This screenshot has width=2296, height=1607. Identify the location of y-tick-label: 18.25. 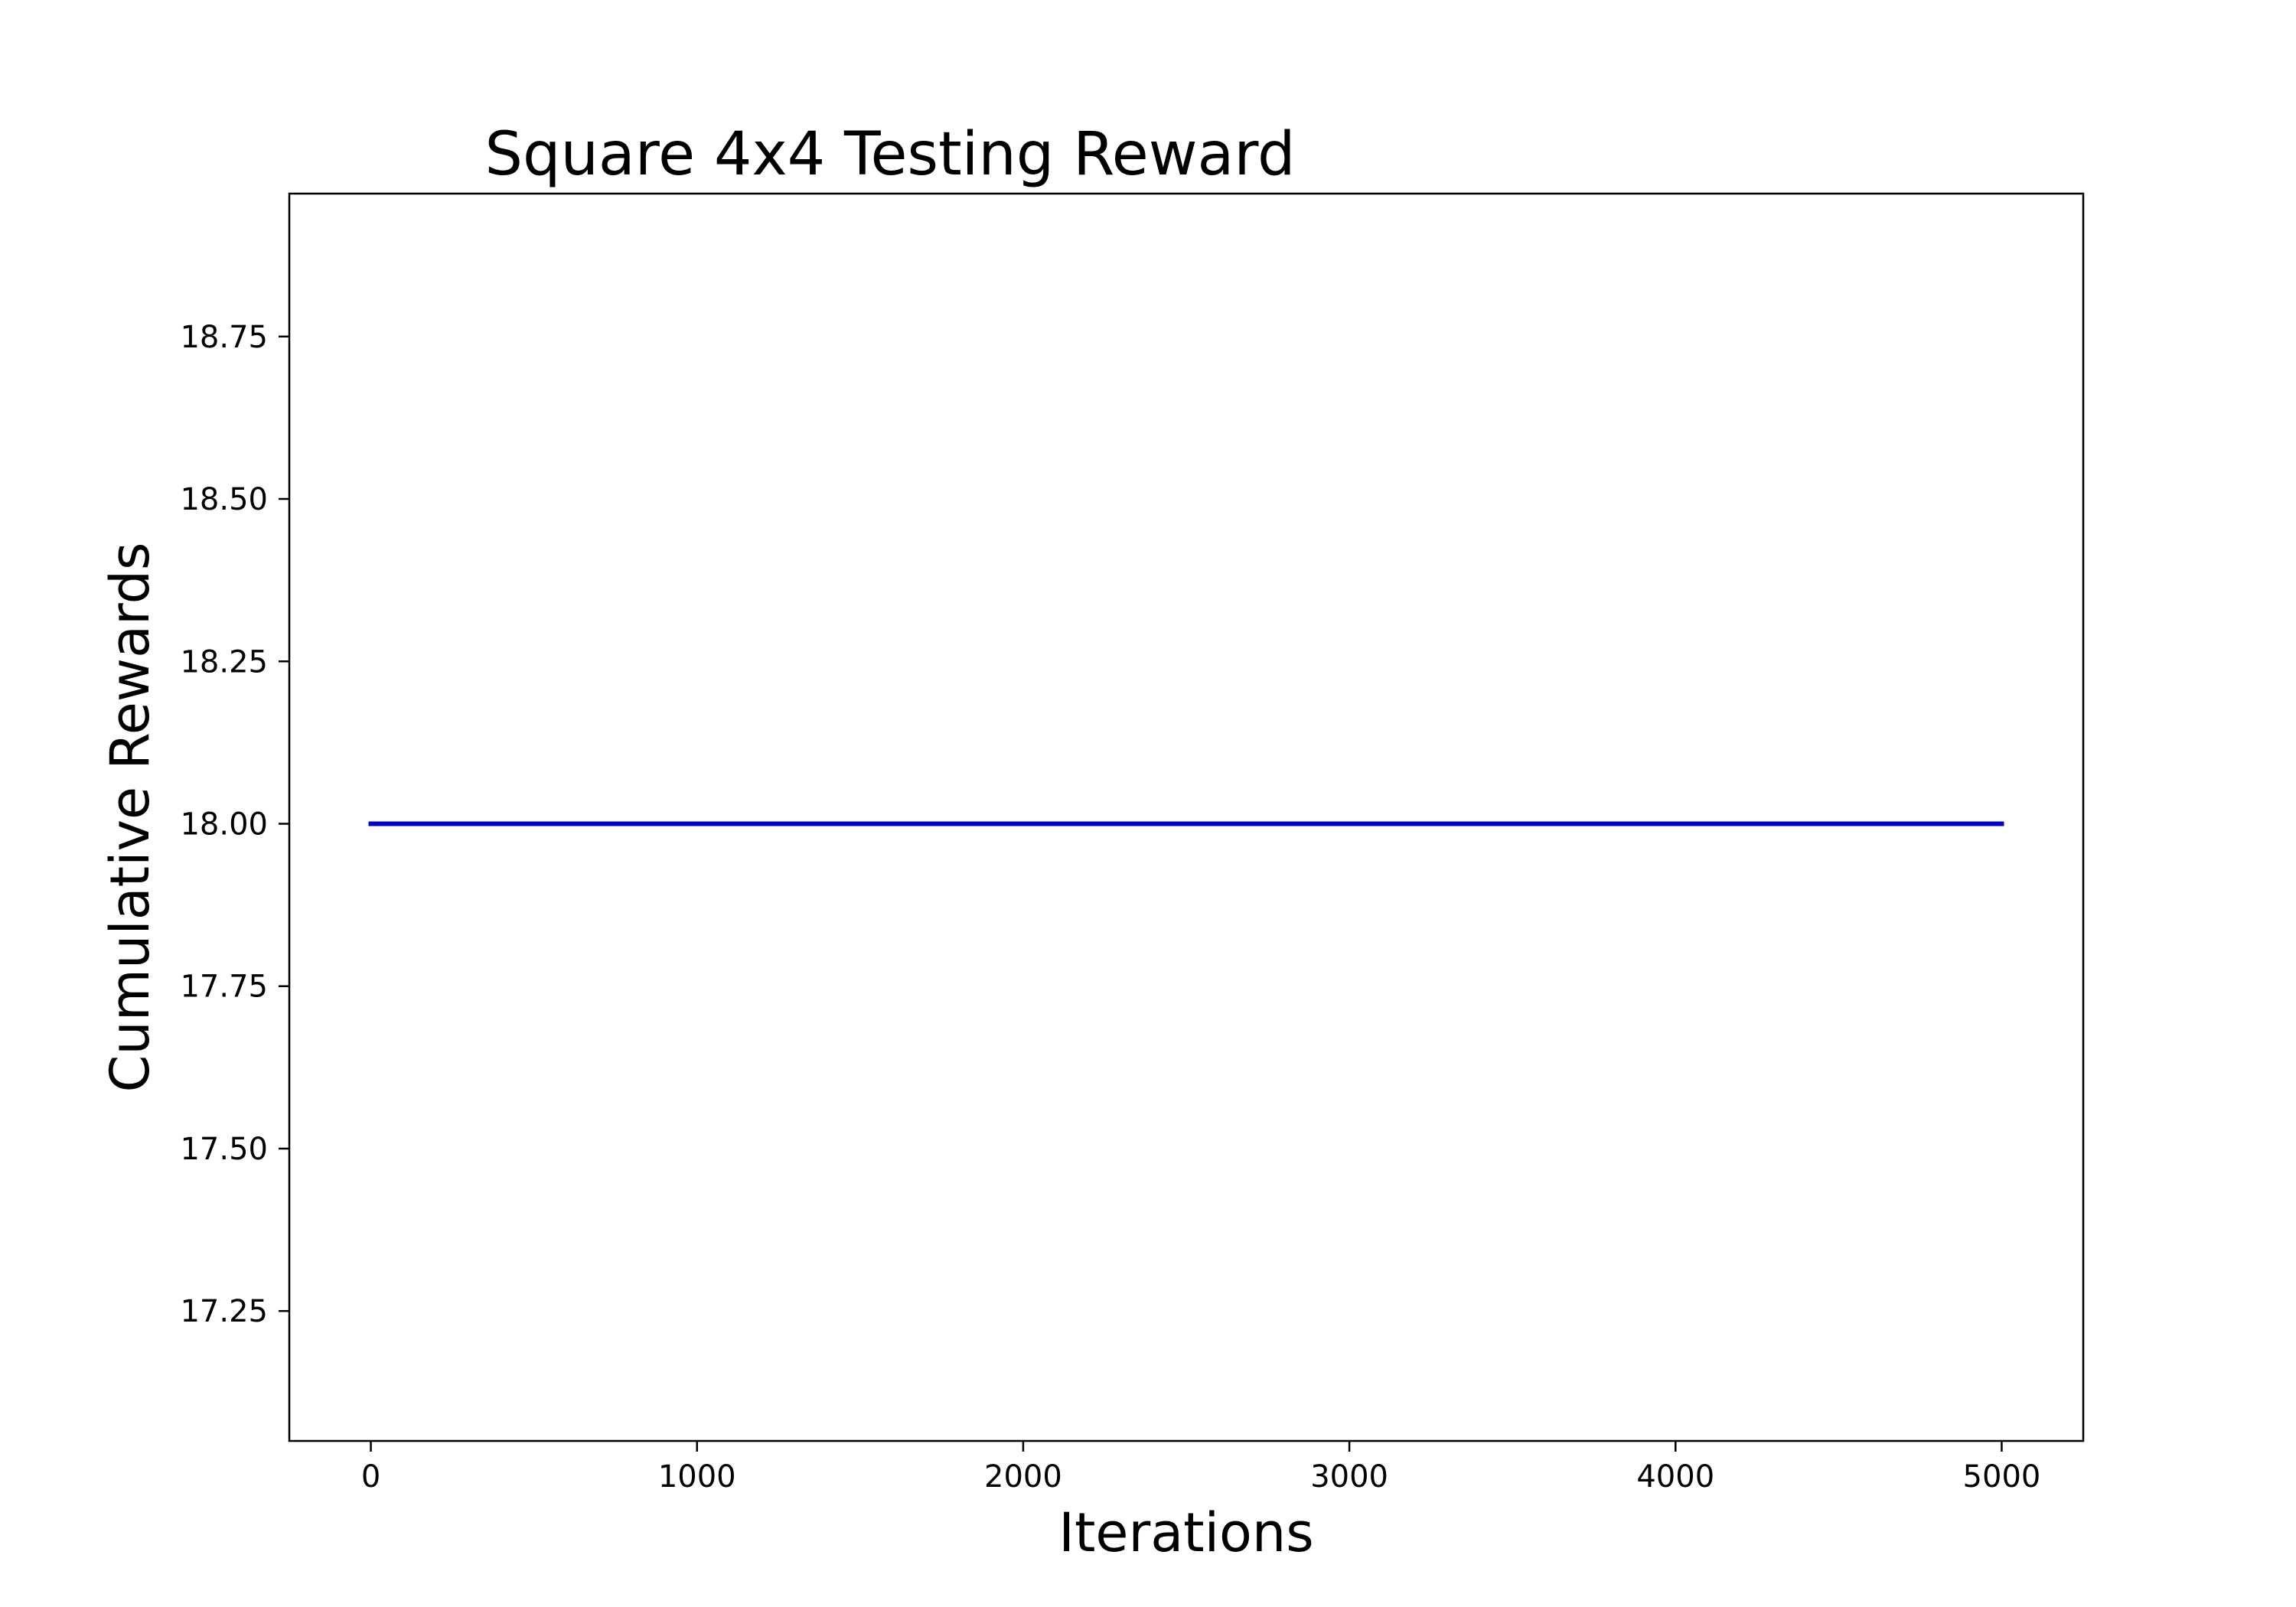
(224, 662).